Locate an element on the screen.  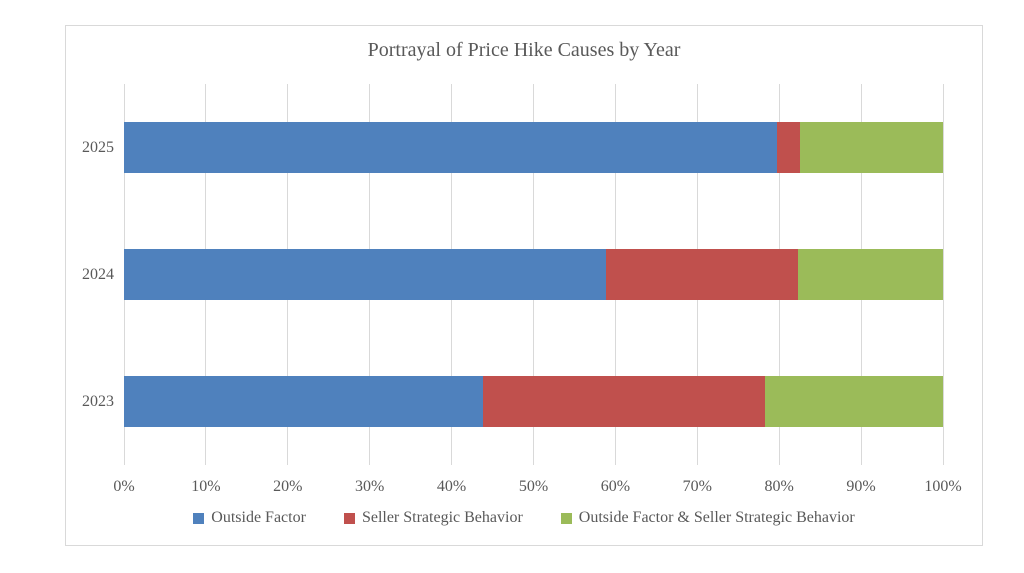
bar-segment-2023-outside-factor is located at coordinates (303, 401).